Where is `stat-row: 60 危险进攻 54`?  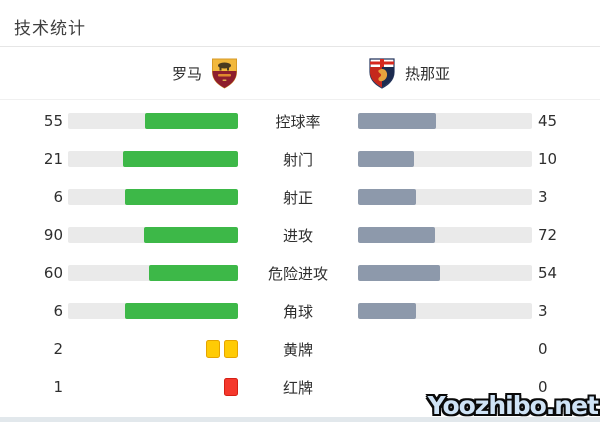
stat-row: 60 危险进攻 54 is located at coordinates (300, 273).